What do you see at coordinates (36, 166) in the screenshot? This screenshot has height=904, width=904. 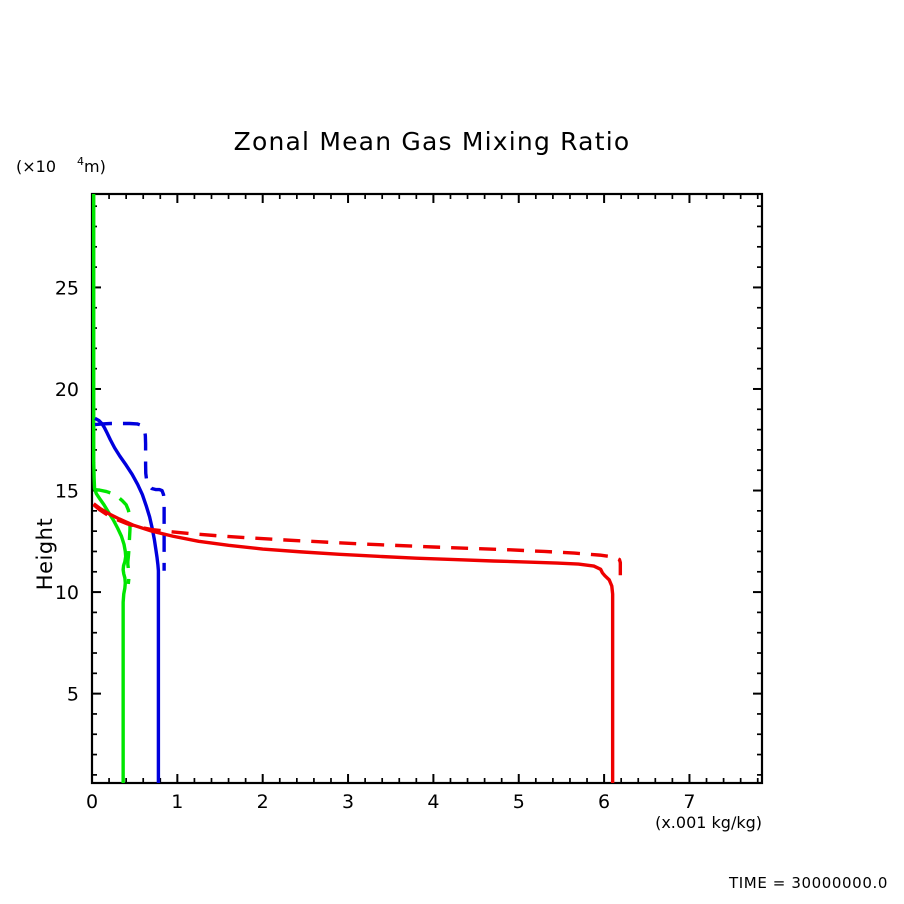 I see `y-axis-unit-label: (×10` at bounding box center [36, 166].